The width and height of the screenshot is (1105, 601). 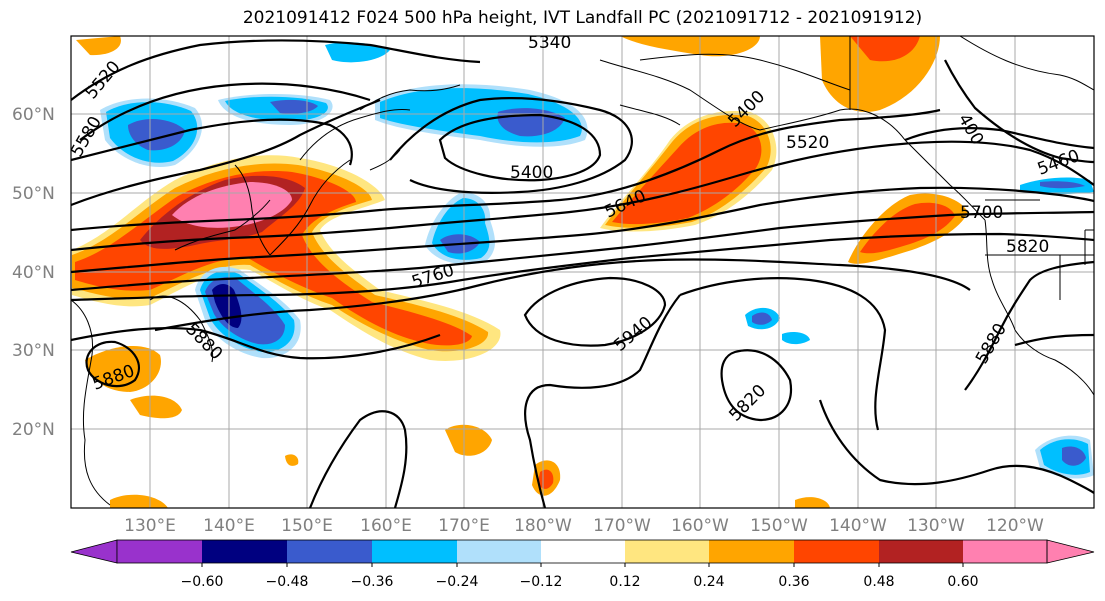 What do you see at coordinates (936, 526) in the screenshot?
I see `lon-label: 130°W` at bounding box center [936, 526].